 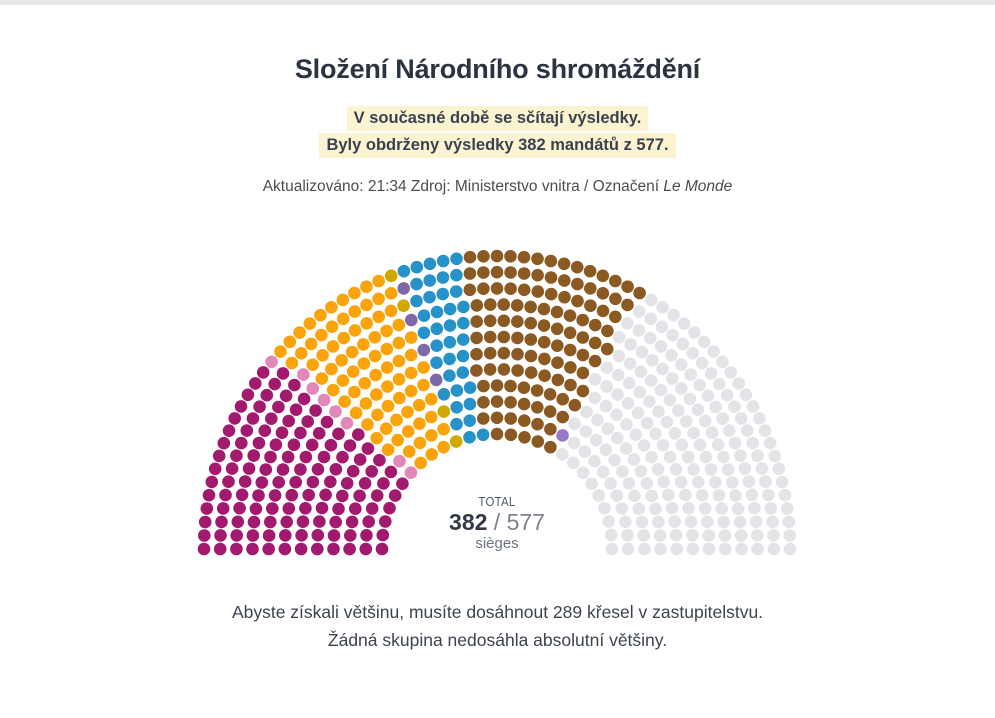 What do you see at coordinates (525, 522) in the screenshot?
I see `seats-total-value: 577` at bounding box center [525, 522].